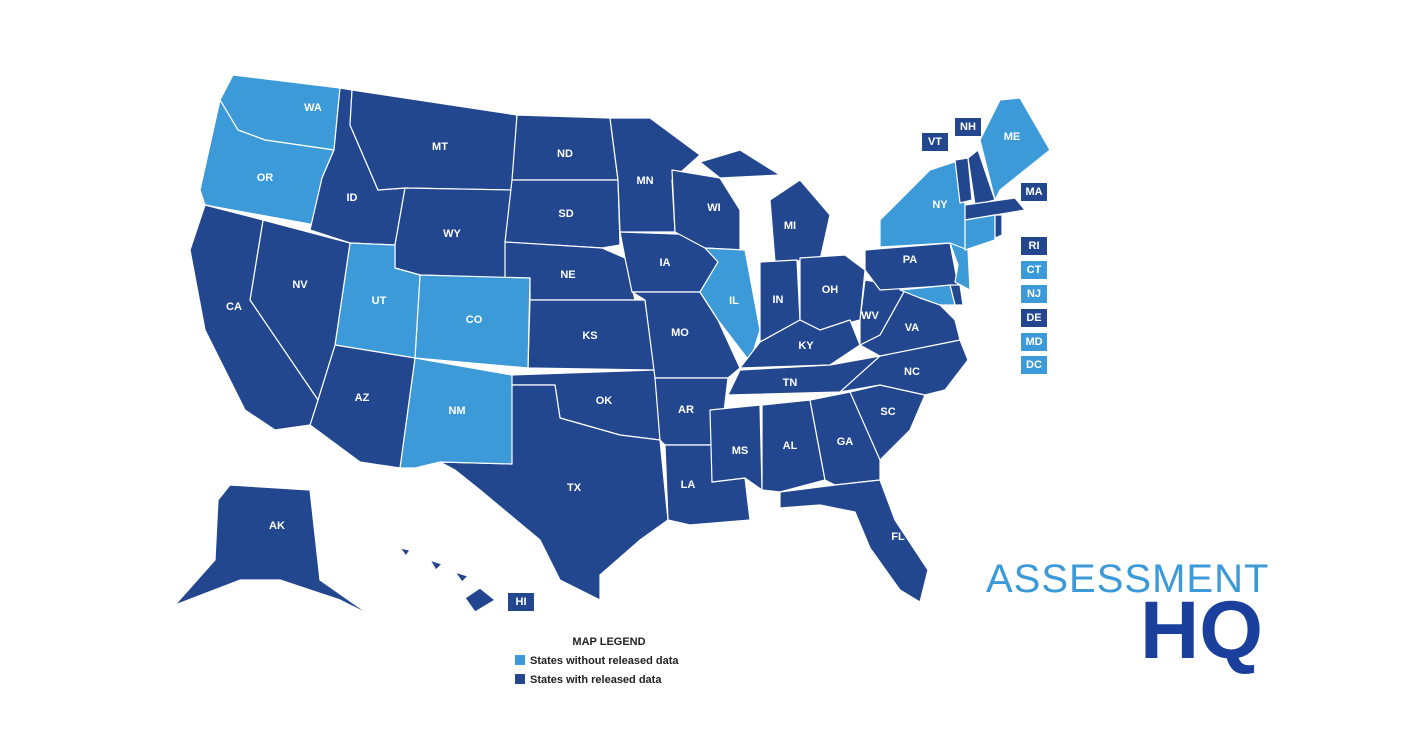  What do you see at coordinates (608, 642) in the screenshot?
I see `legend-title: MAP LEGEND` at bounding box center [608, 642].